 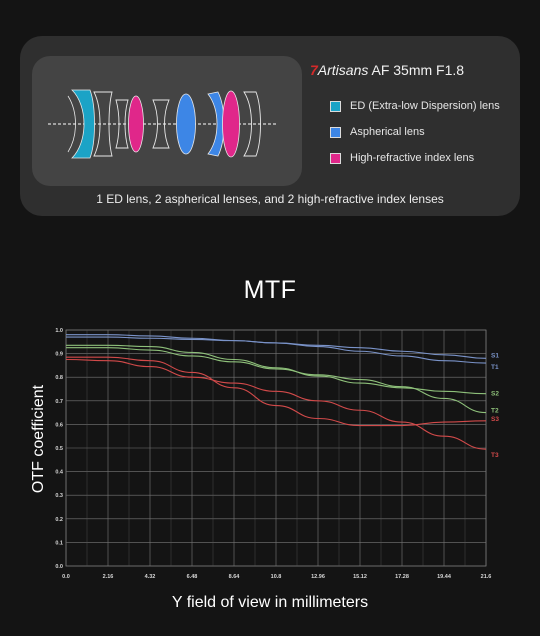 I want to click on series-label-s3: S3, so click(x=495, y=419).